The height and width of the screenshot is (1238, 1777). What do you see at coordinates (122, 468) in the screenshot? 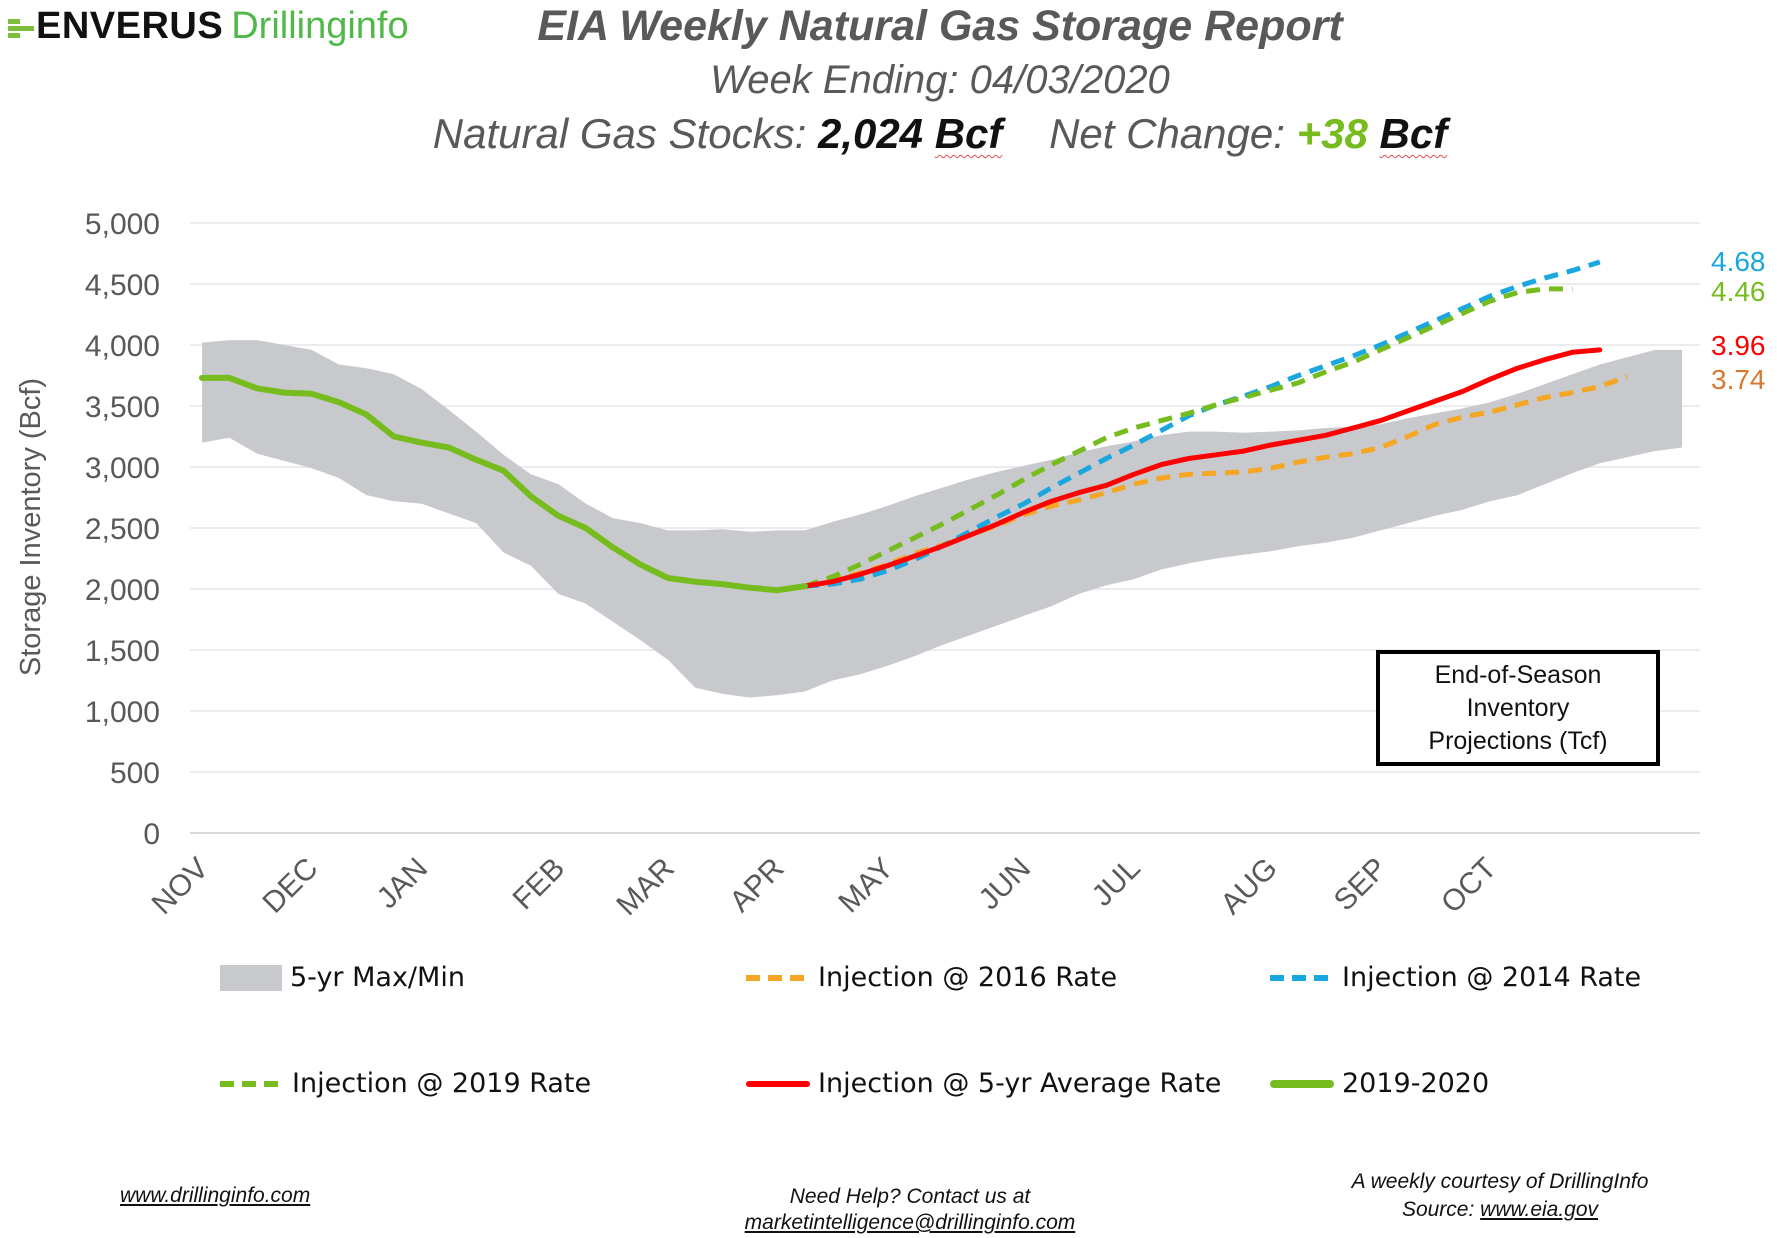
I see `y-tick-label: 3,000` at bounding box center [122, 468].